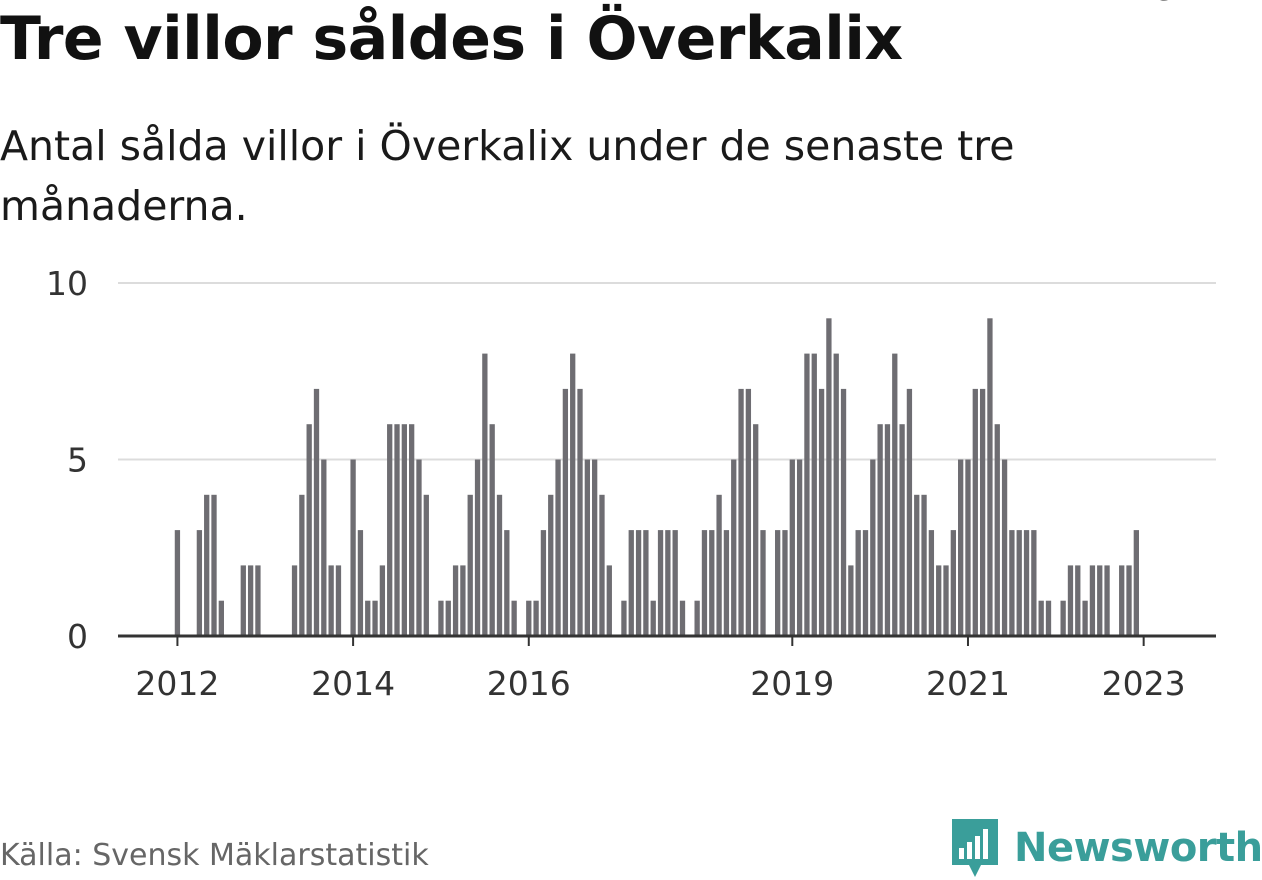 The image size is (1262, 880). Describe the element at coordinates (792, 683) in the screenshot. I see `x-tick-label-2019: 2019` at that location.